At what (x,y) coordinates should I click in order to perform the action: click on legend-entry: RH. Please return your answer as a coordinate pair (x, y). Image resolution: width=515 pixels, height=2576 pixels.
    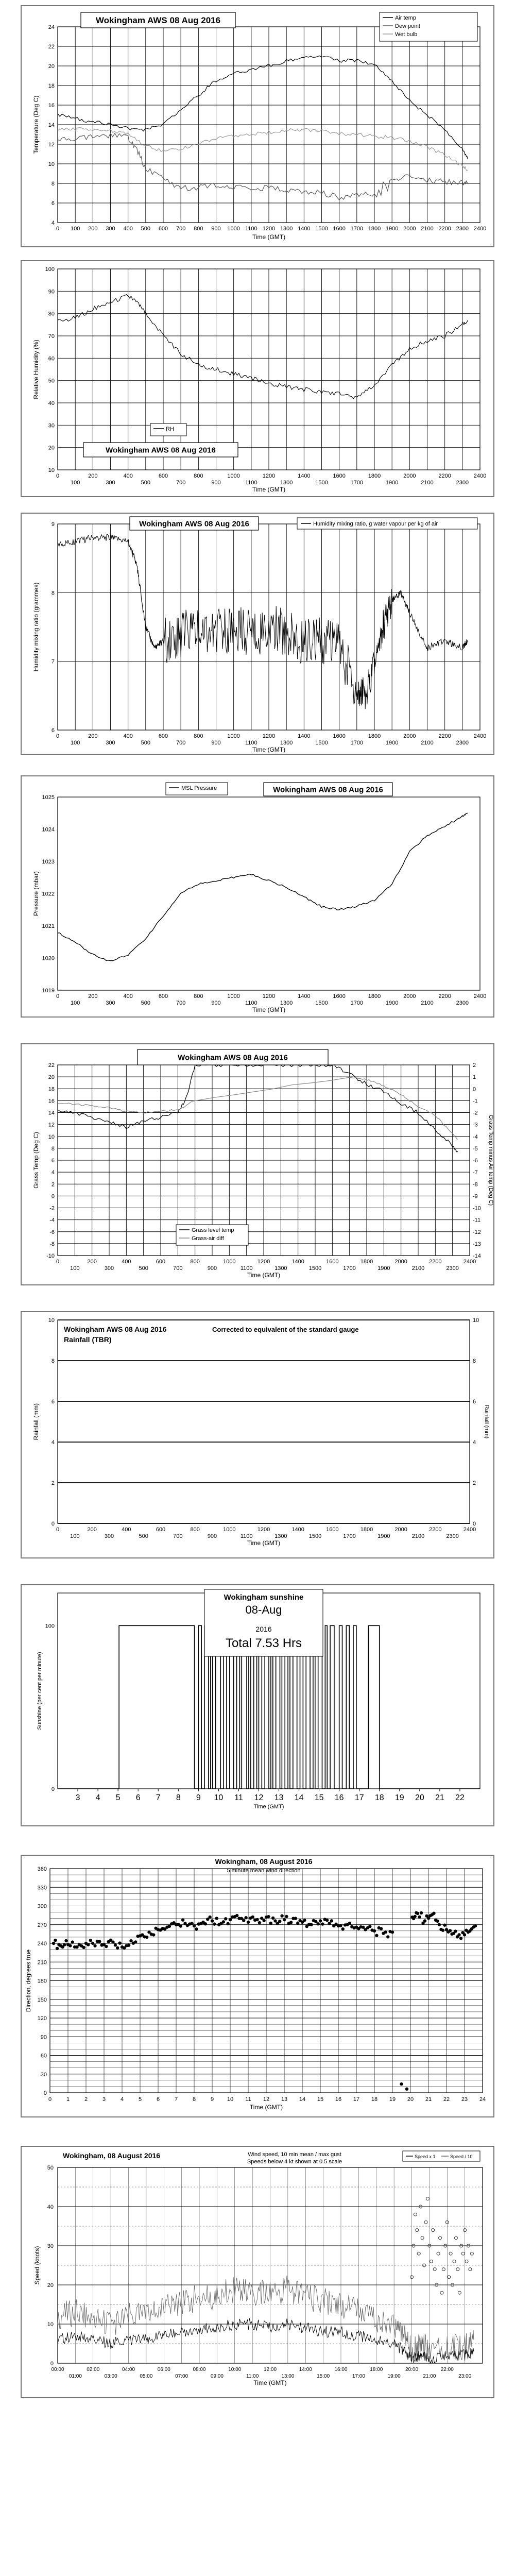
    Looking at the image, I should click on (170, 429).